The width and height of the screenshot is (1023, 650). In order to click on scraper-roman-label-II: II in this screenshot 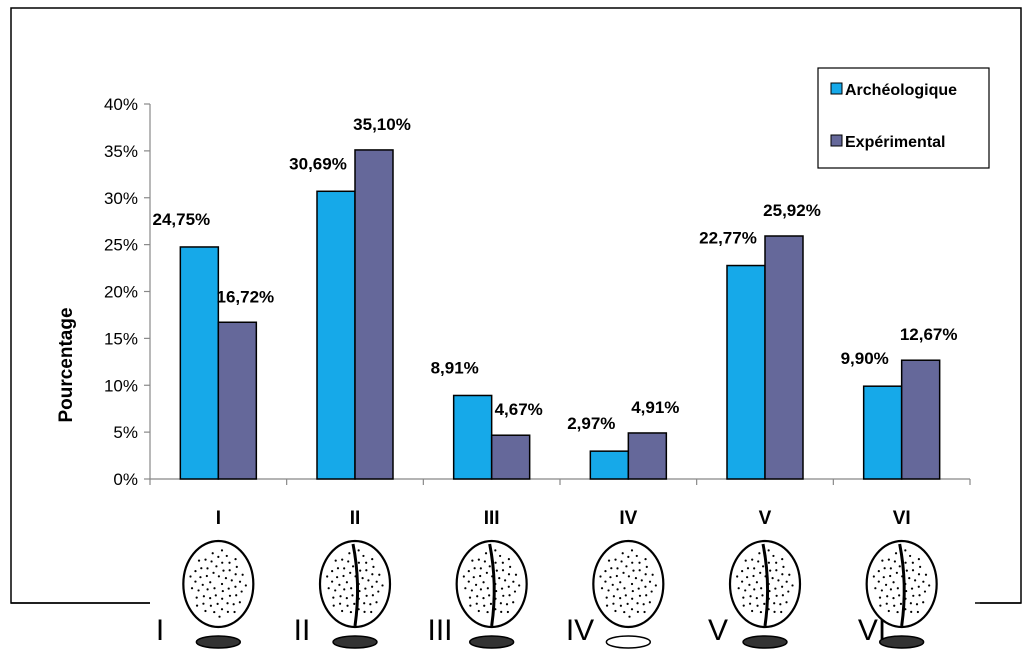, I will do `click(302, 630)`.